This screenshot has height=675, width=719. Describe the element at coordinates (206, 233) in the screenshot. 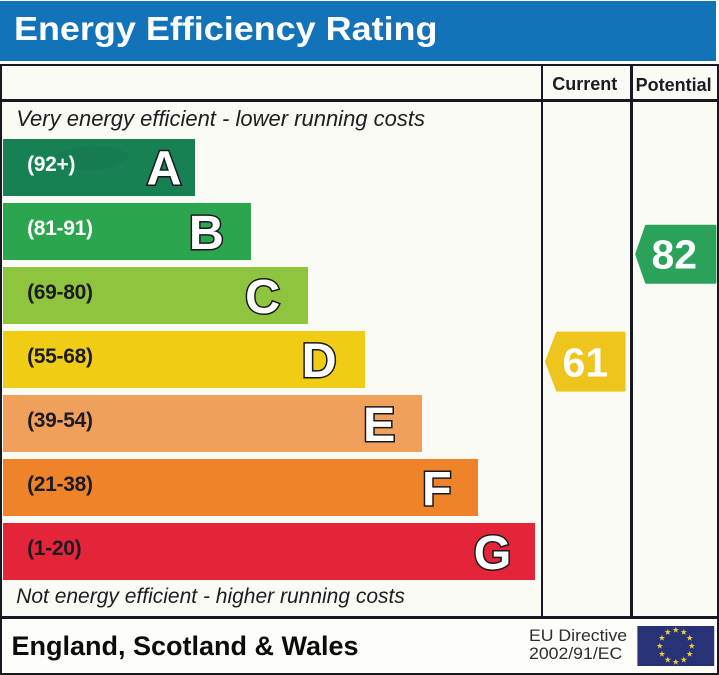

I see `svg-text: B` at that location.